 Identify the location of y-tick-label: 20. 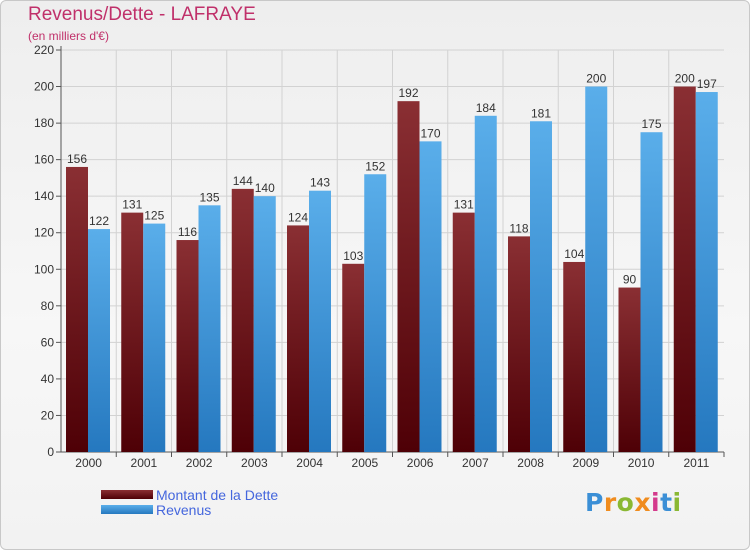
(48, 415).